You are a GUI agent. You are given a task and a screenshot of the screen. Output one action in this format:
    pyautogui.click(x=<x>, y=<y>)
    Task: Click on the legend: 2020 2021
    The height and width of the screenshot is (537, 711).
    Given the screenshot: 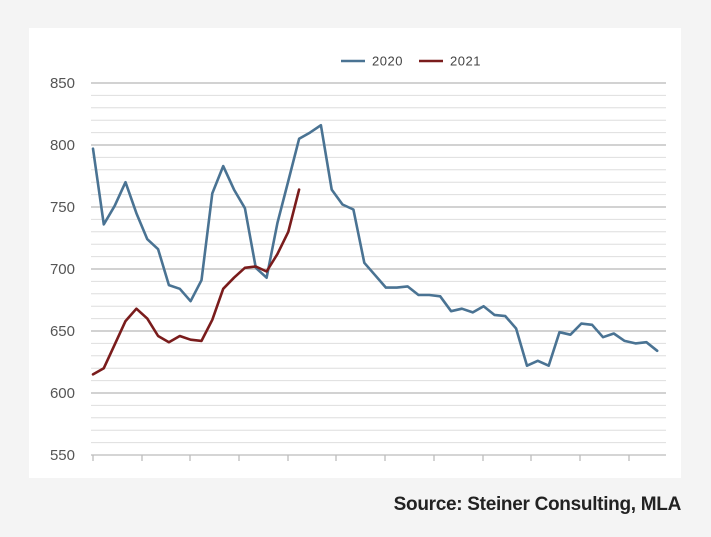 What is the action you would take?
    pyautogui.click(x=411, y=61)
    